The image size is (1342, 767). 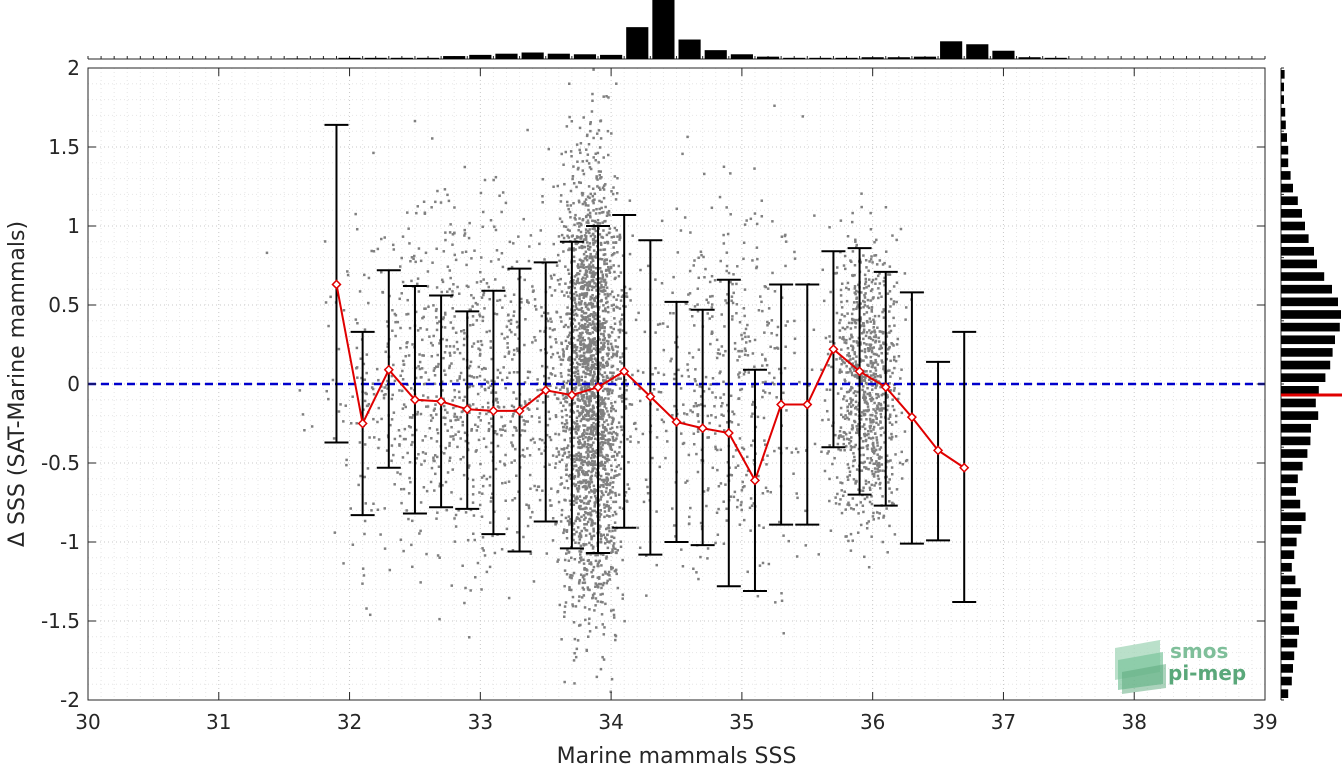 What do you see at coordinates (545, 390) in the screenshot?
I see `mean-marker` at bounding box center [545, 390].